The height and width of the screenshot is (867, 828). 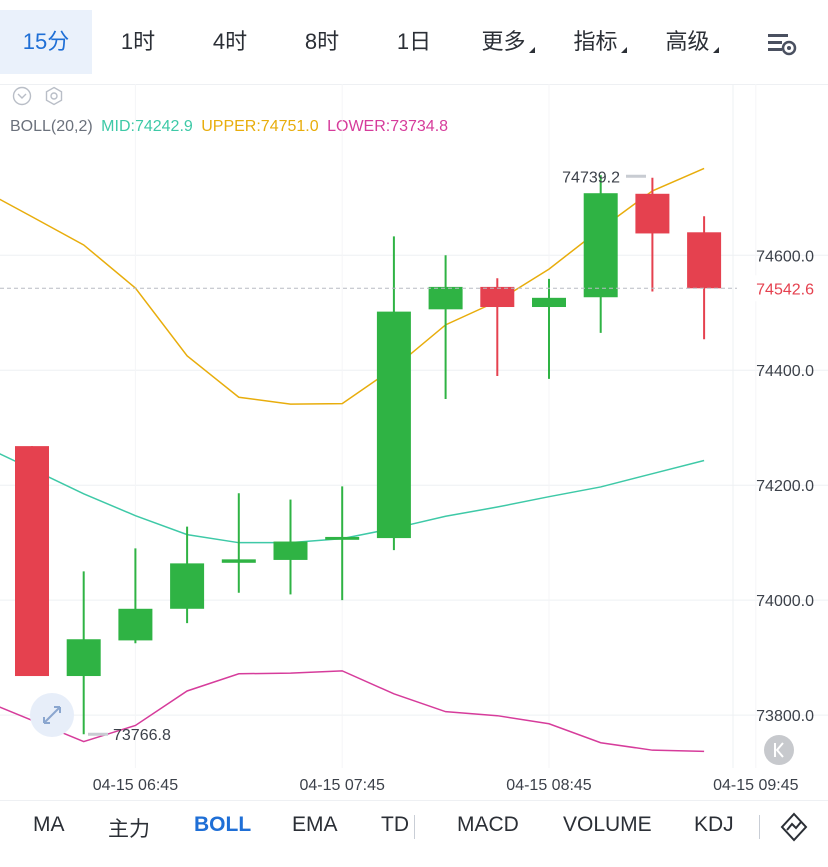 What do you see at coordinates (503, 41) in the screenshot?
I see `menu-more-label: 更多` at bounding box center [503, 41].